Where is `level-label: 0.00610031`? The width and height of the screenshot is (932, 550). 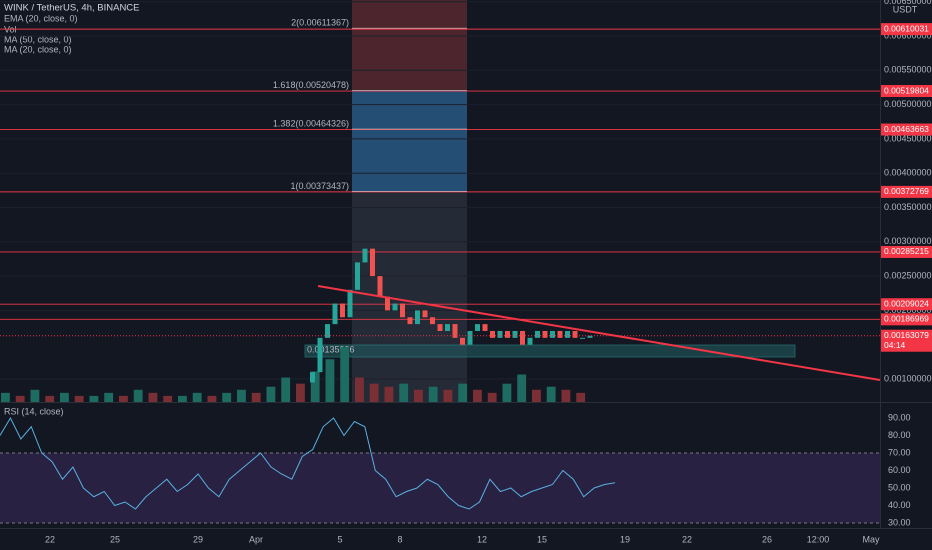 level-label: 0.00610031 is located at coordinates (906, 28).